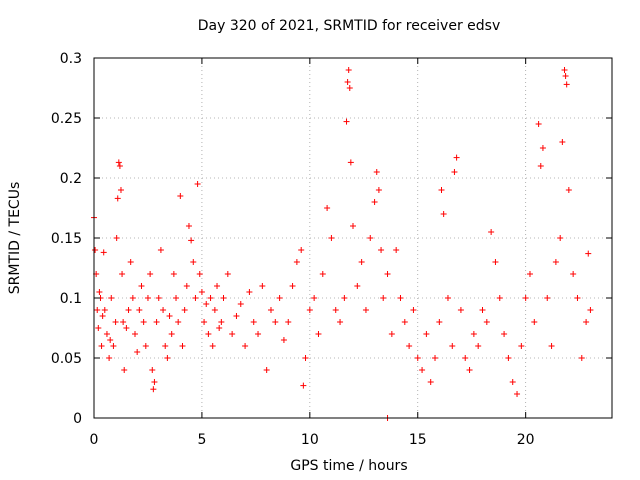  Describe the element at coordinates (66, 359) in the screenshot. I see `y-tick-label: 0.05` at that location.